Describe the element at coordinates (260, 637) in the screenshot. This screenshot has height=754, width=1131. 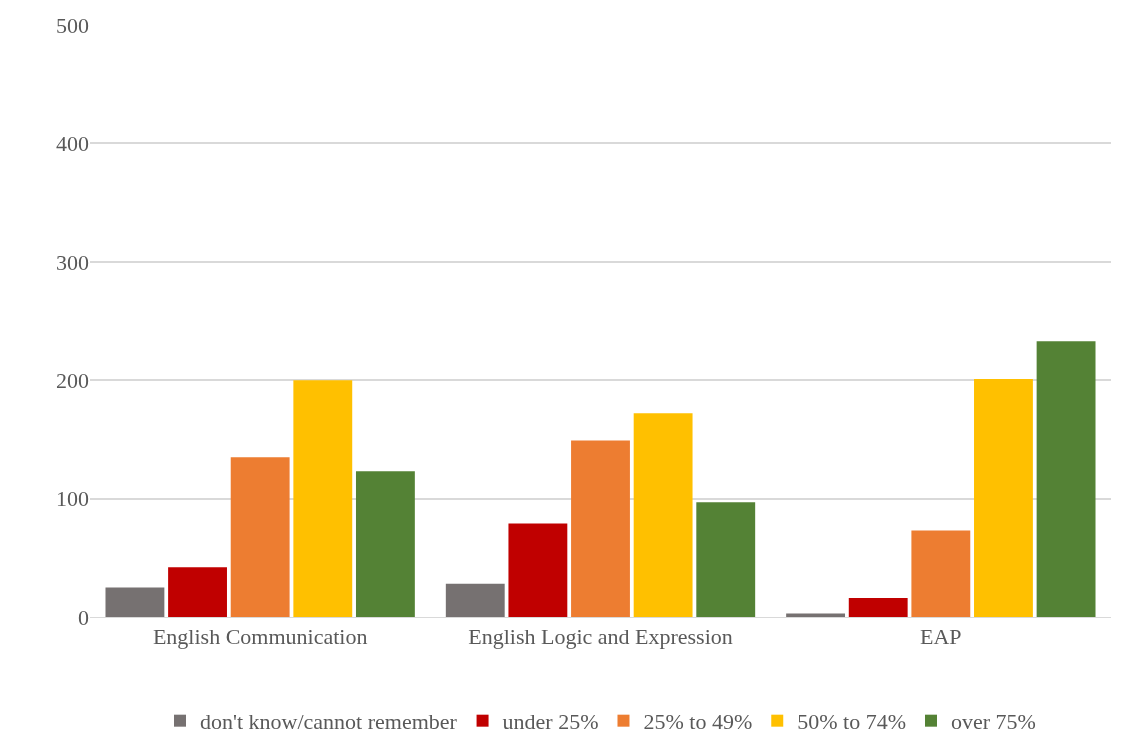
I see `x-tick-label: English Communication` at that location.